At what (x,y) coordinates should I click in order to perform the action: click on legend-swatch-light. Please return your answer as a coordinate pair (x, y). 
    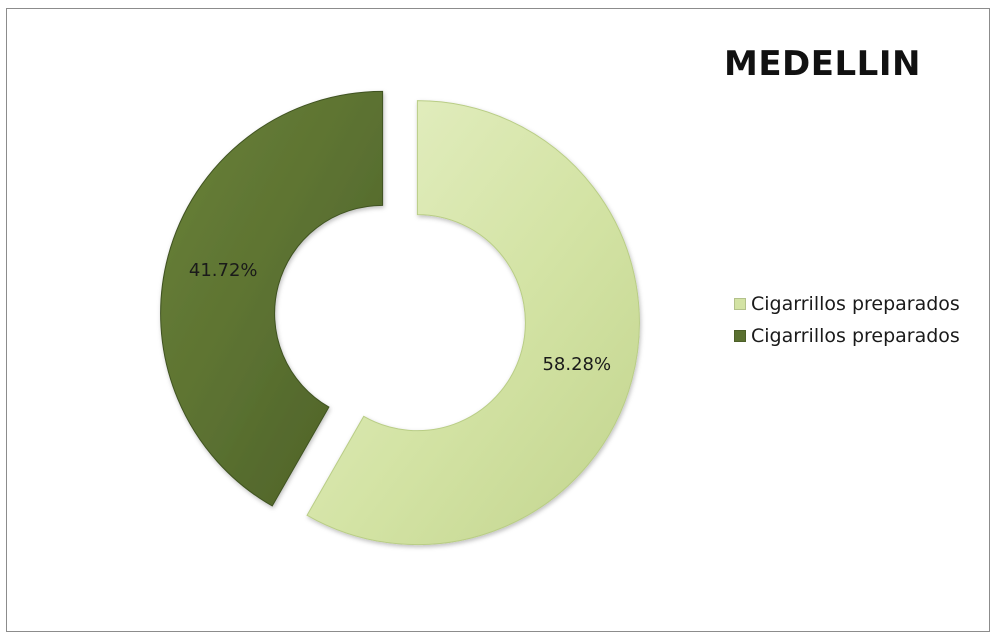
    Looking at the image, I should click on (740, 304).